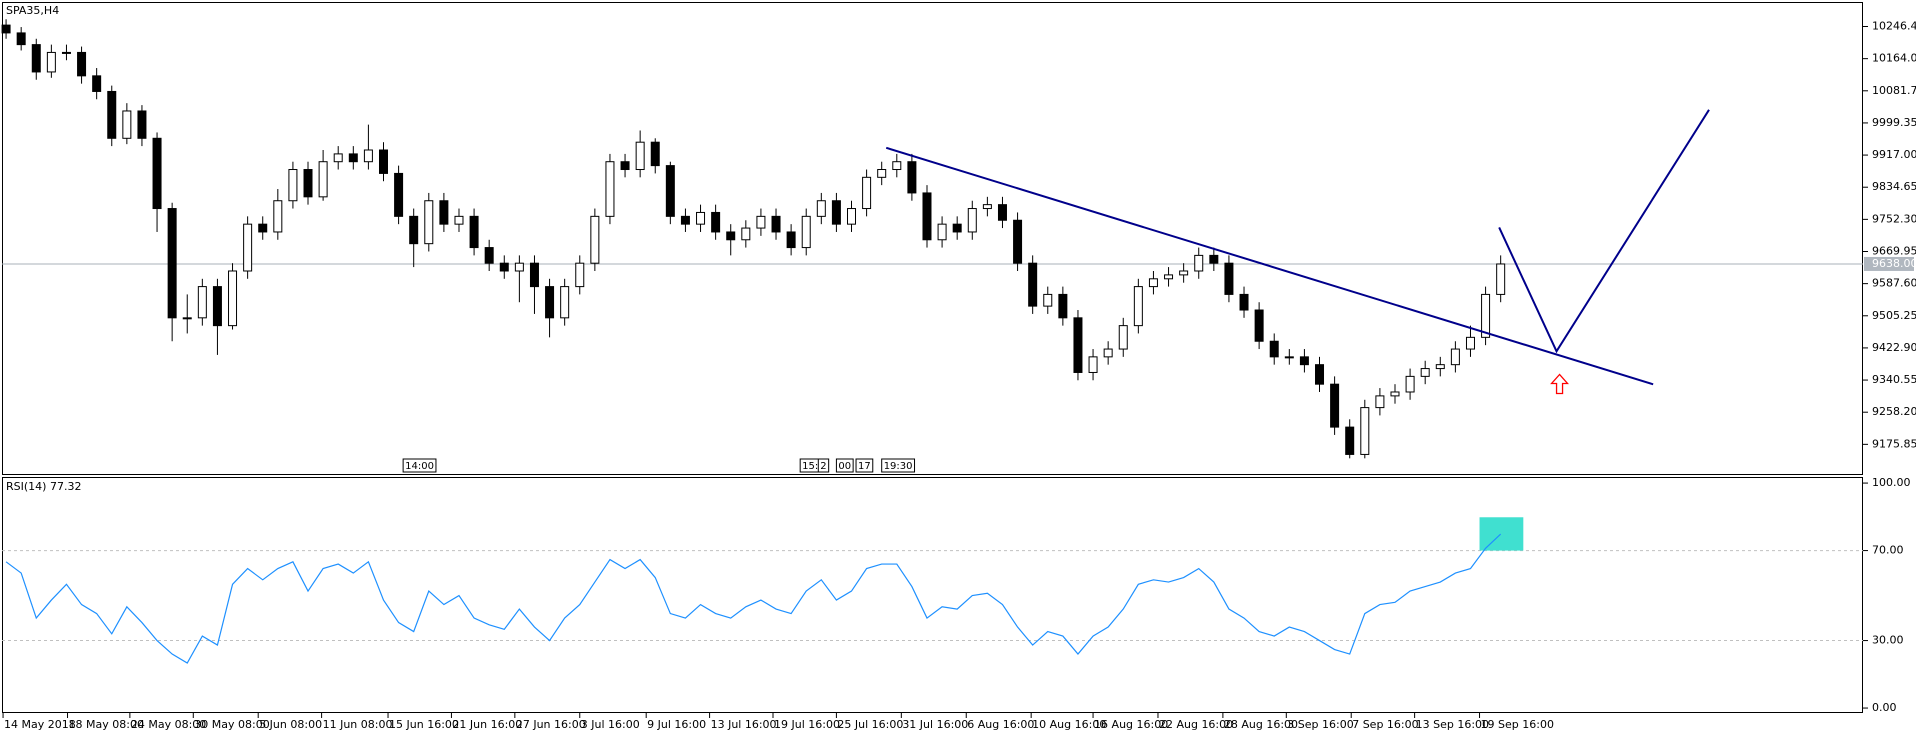 The height and width of the screenshot is (734, 1916). Describe the element at coordinates (1517, 724) in the screenshot. I see `x-tick-label: 19 Sep 16:00` at that location.